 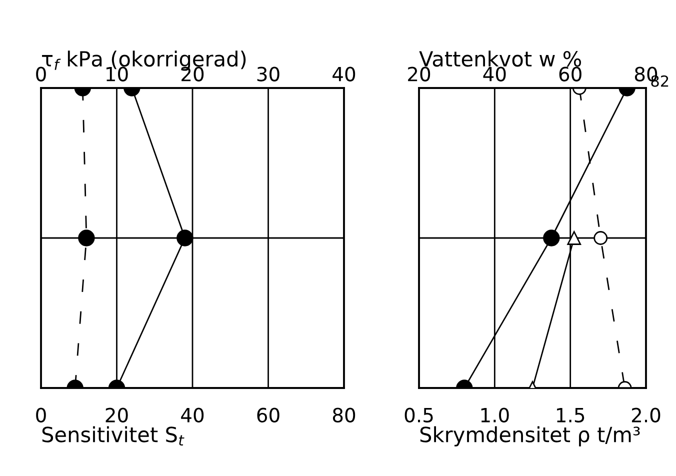 I want to click on x-tick-label: 80, so click(x=344, y=415).